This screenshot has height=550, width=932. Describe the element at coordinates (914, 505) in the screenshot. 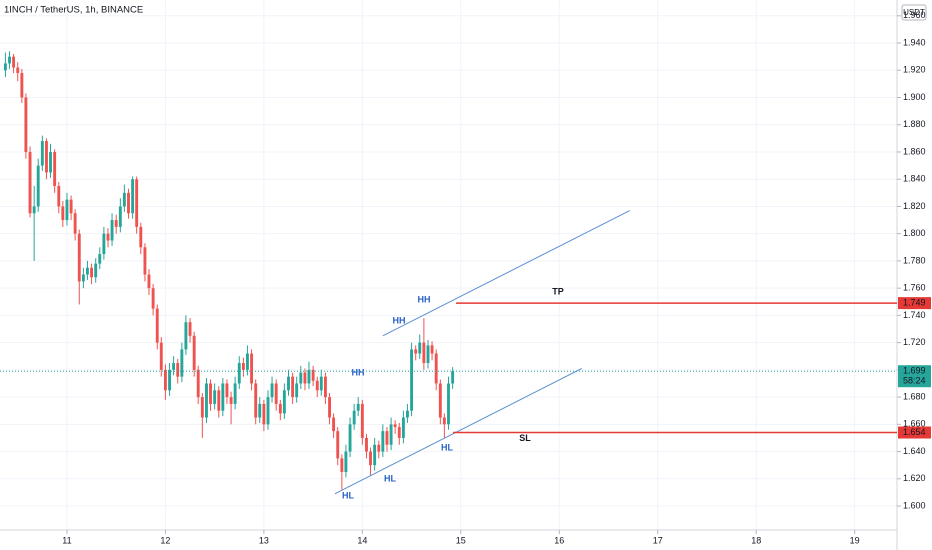

I see `y-tick-label: 1.600` at that location.